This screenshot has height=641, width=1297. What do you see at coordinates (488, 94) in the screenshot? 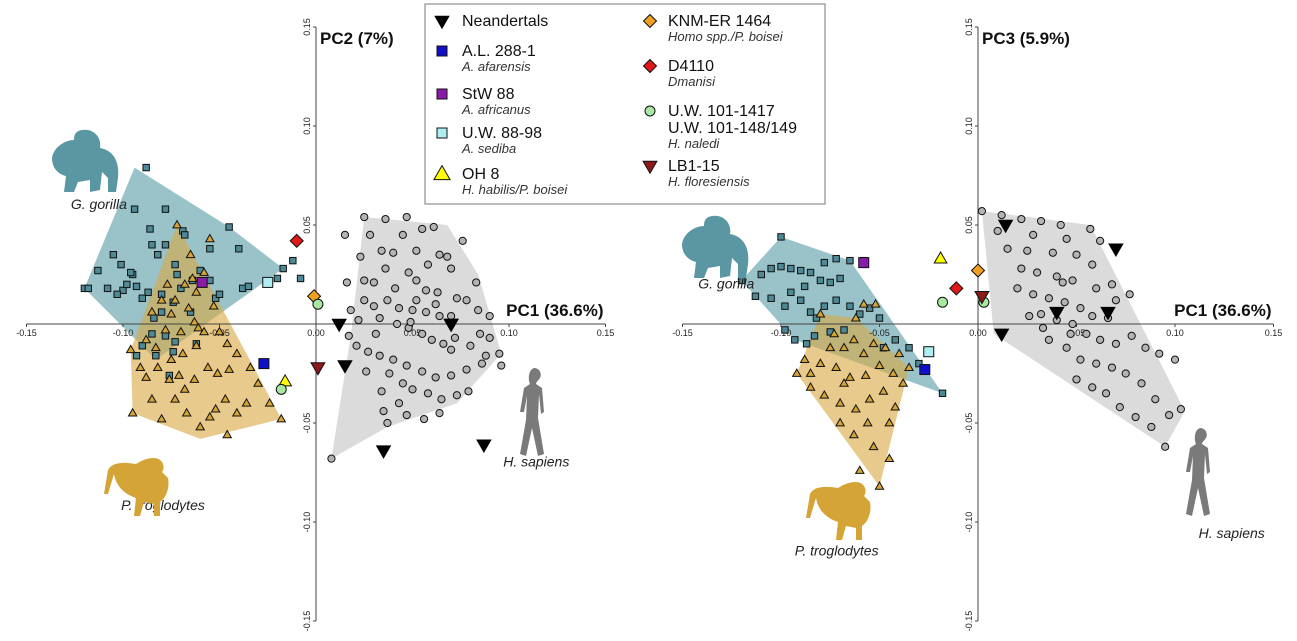
I see `legend-name: StW 88` at bounding box center [488, 94].